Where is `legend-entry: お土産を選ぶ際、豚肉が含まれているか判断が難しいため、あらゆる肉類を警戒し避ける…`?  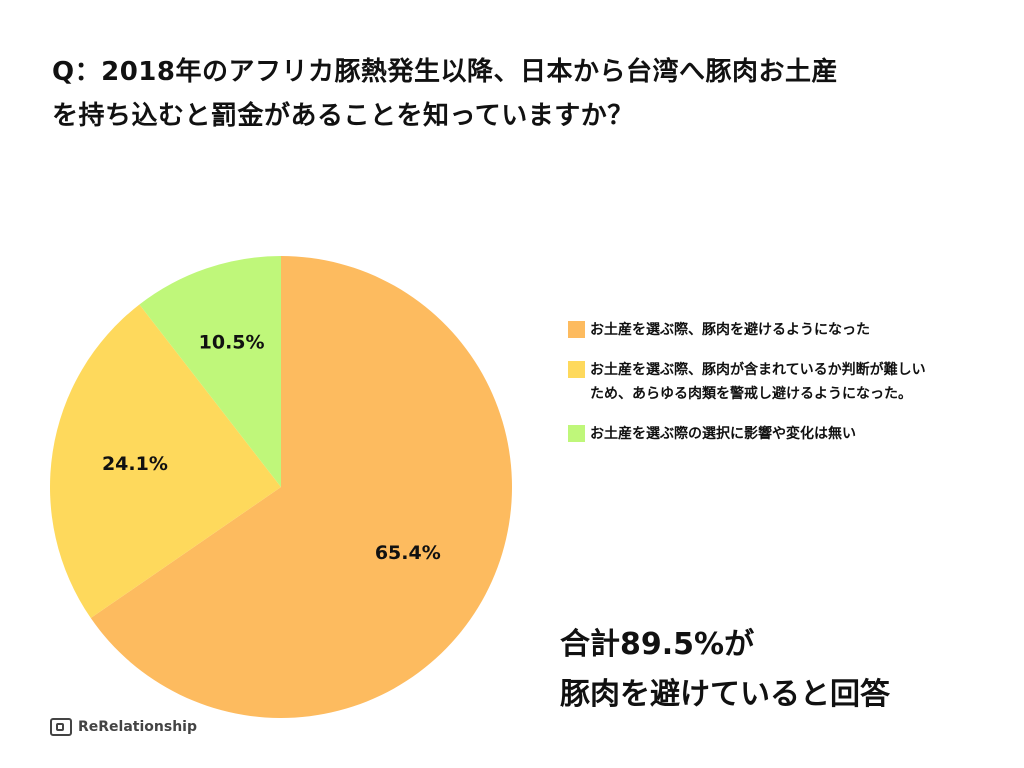
legend-entry: お土産を選ぶ際、豚肉が含まれているか判断が難しいため、あらゆる肉類を警戒し避ける… is located at coordinates (758, 382).